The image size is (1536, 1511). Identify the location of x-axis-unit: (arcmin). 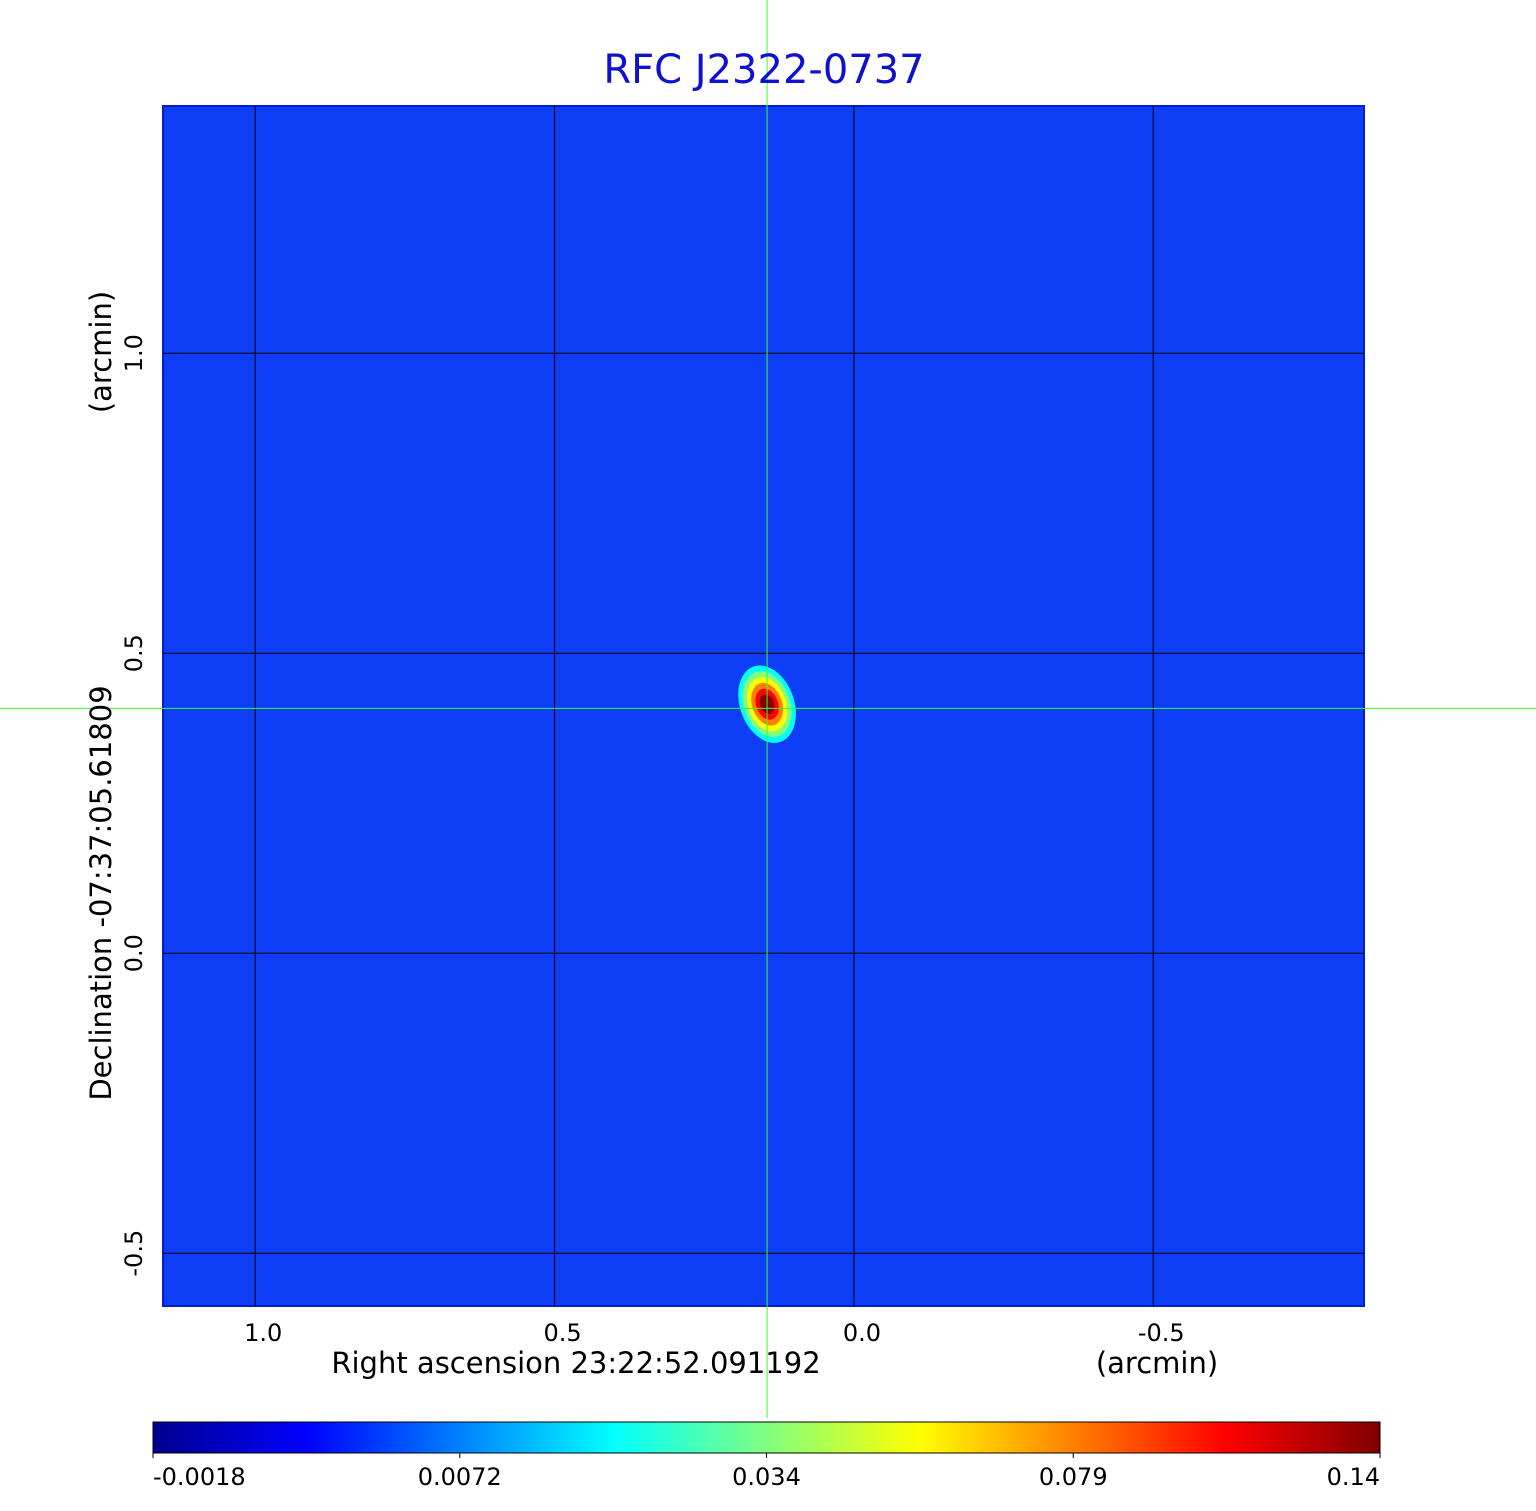
(1157, 1363).